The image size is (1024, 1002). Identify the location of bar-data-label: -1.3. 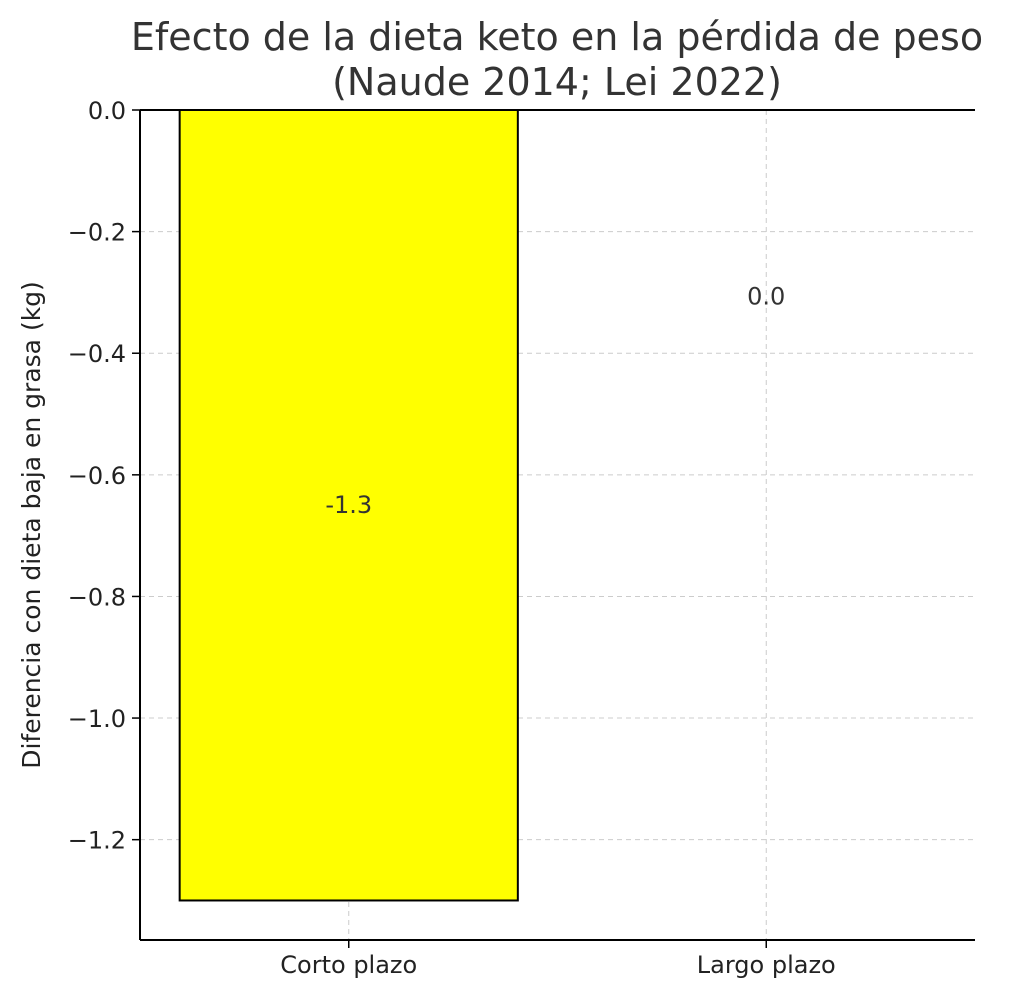
(348, 505).